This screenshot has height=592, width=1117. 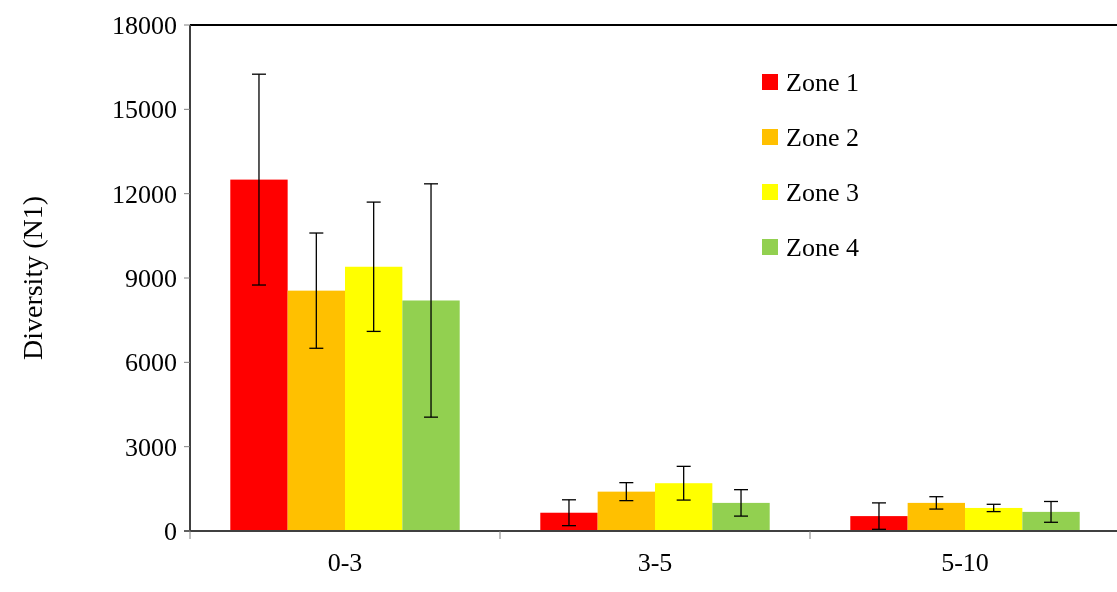 What do you see at coordinates (655, 562) in the screenshot?
I see `x-tick-label: 3-5` at bounding box center [655, 562].